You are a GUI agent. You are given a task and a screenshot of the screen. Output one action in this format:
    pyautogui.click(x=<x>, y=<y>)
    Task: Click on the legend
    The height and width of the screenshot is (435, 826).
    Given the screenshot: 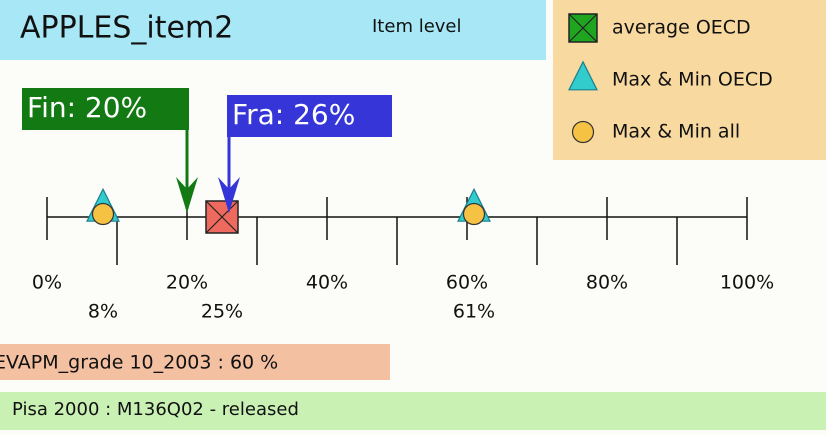 What is the action you would take?
    pyautogui.click(x=689, y=80)
    